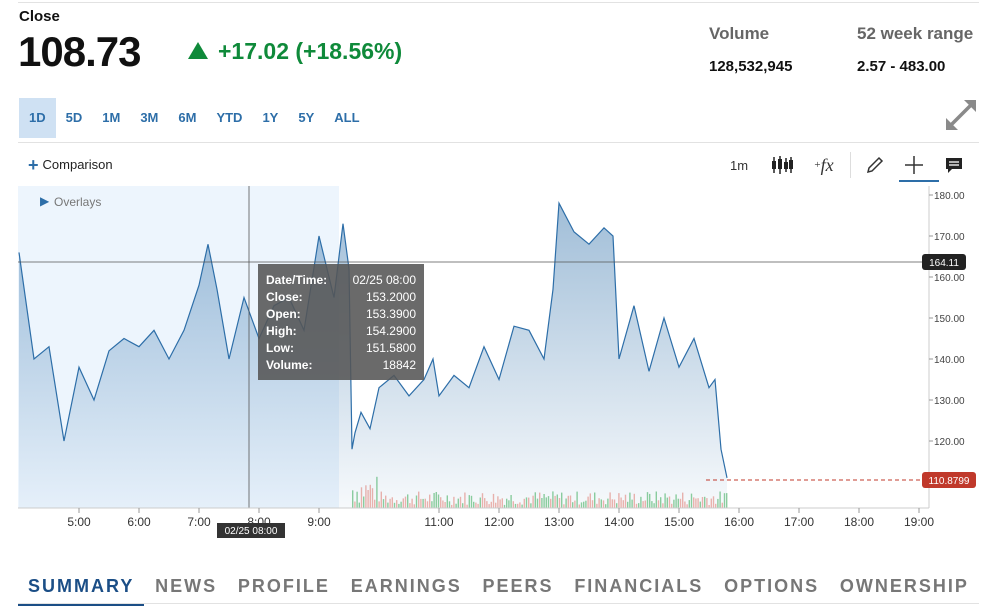 Image resolution: width=1003 pixels, height=606 pixels. Describe the element at coordinates (385, 280) in the screenshot. I see `tooltip-value: 02/25 08:00` at that location.